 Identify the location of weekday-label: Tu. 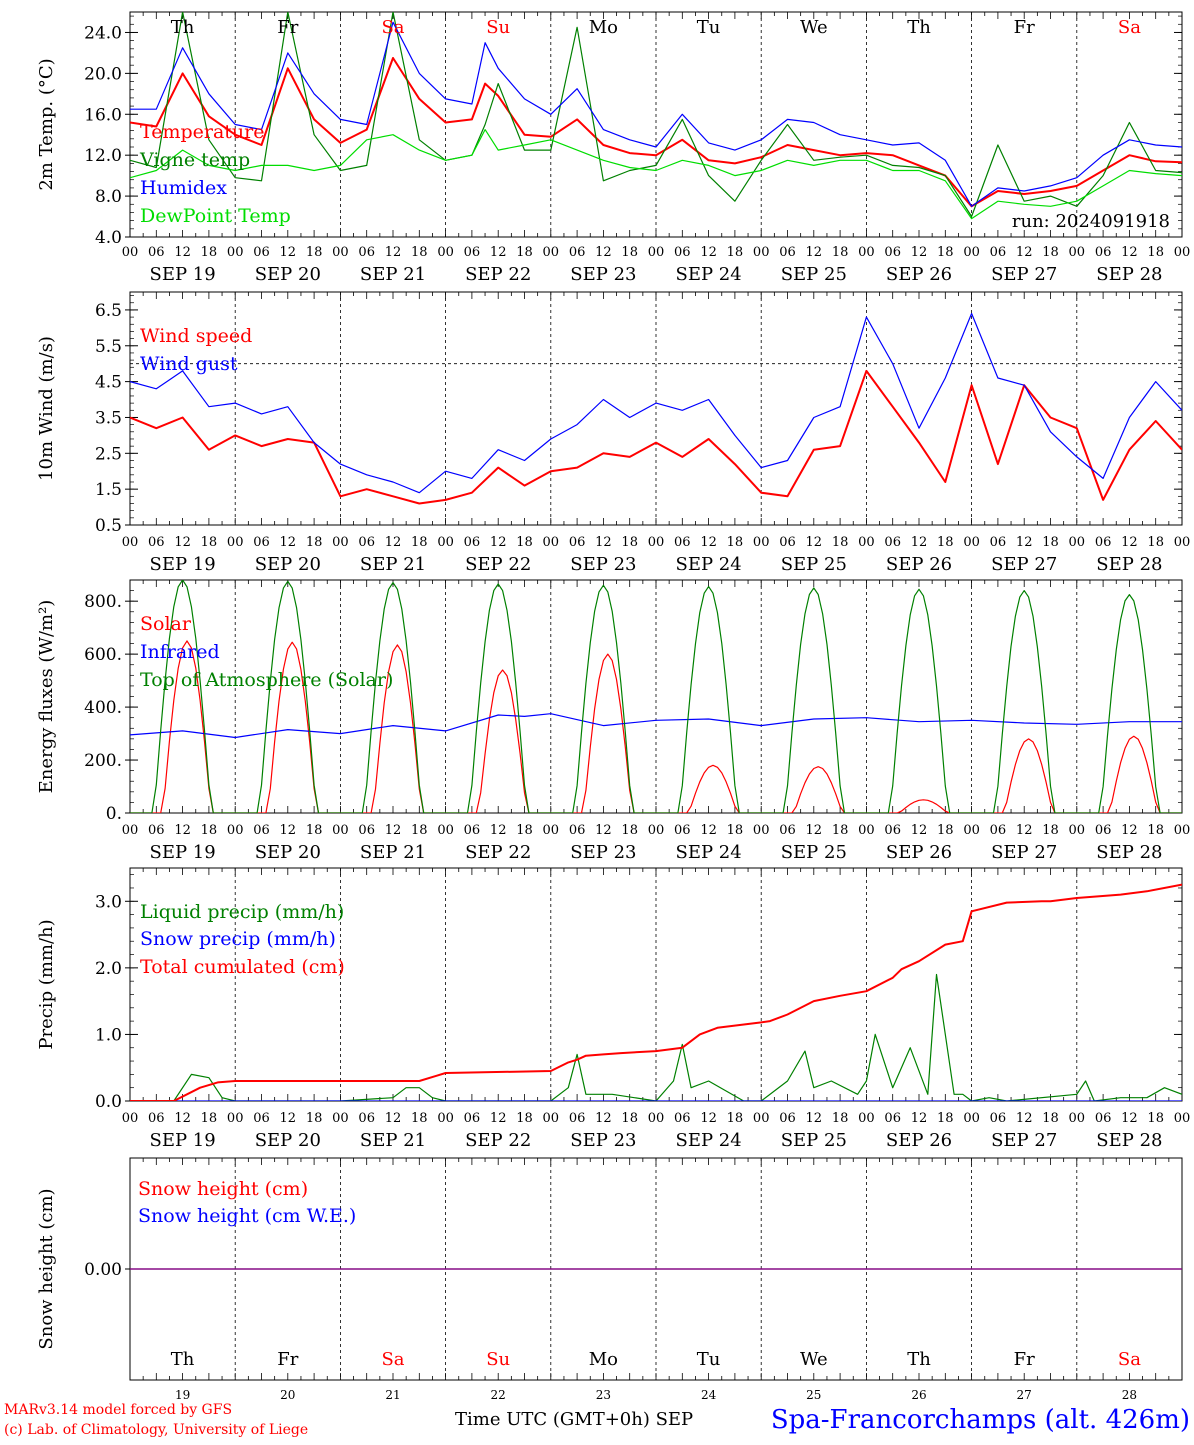
(709, 1359).